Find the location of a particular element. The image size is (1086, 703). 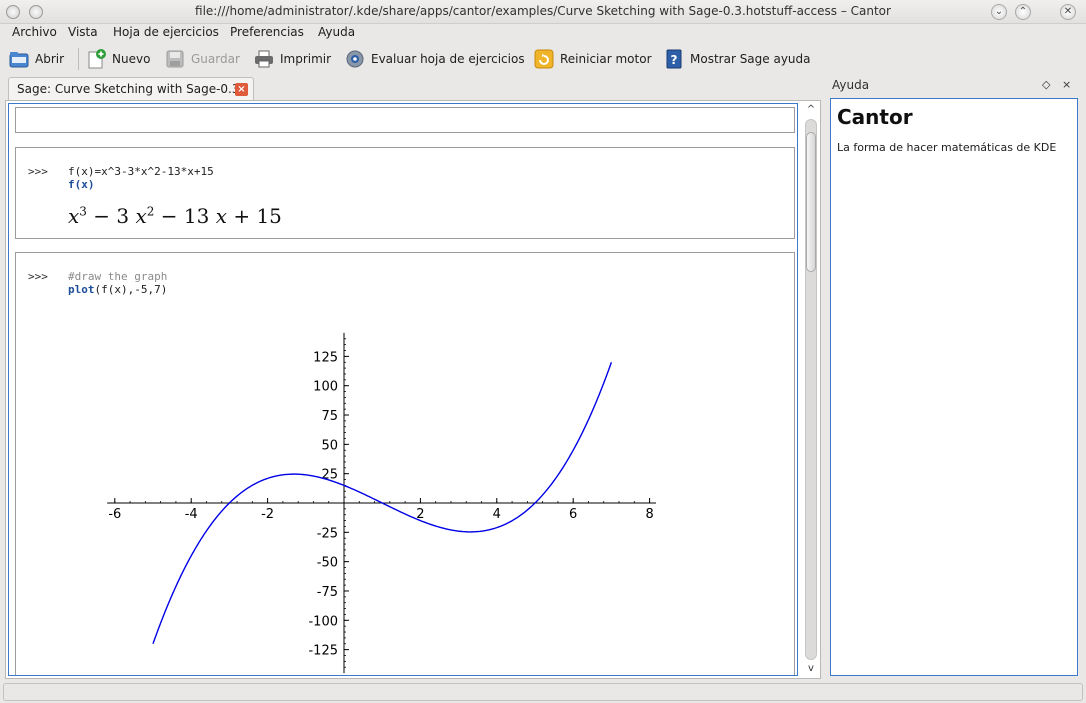

print-button: Imprimir is located at coordinates (292, 59).